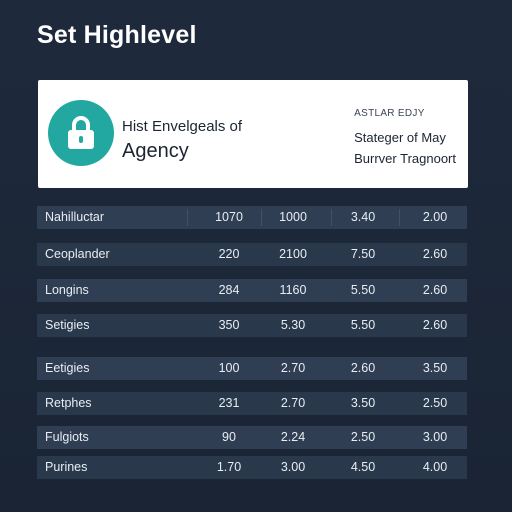 This screenshot has width=512, height=512. What do you see at coordinates (435, 217) in the screenshot?
I see `row-value-4: 2.00` at bounding box center [435, 217].